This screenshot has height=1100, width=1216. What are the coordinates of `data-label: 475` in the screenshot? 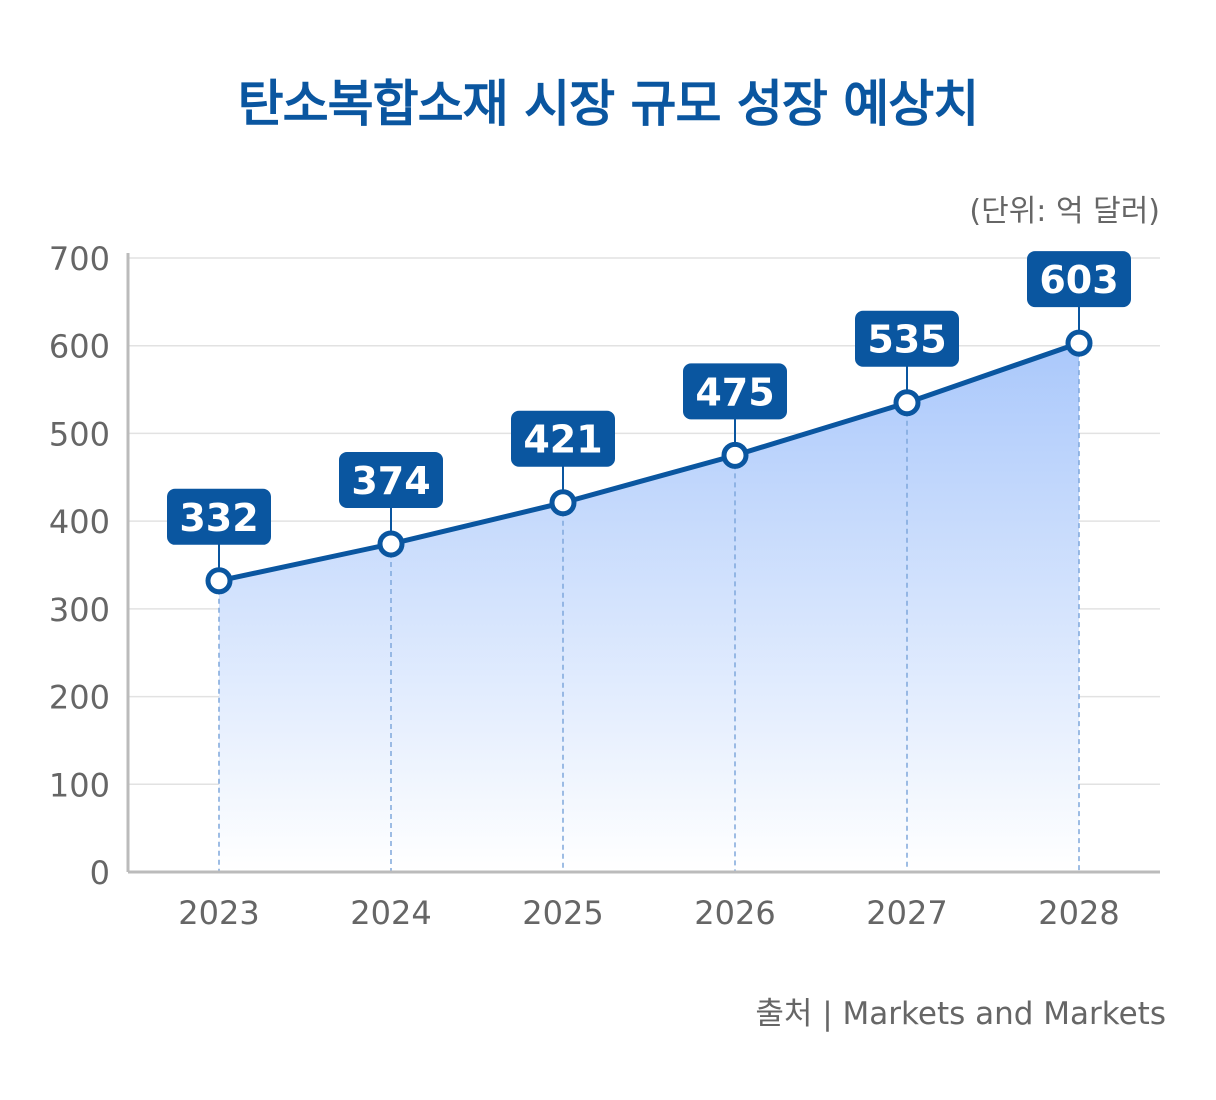 It's located at (734, 392).